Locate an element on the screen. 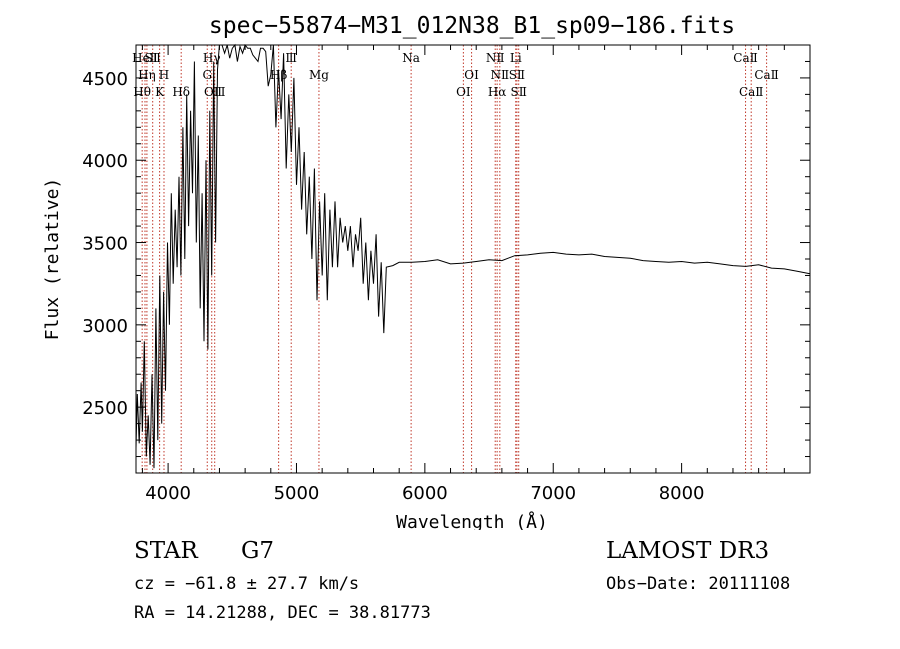 This screenshot has width=900, height=649. survey-name: LAMOST DR3 is located at coordinates (688, 551).